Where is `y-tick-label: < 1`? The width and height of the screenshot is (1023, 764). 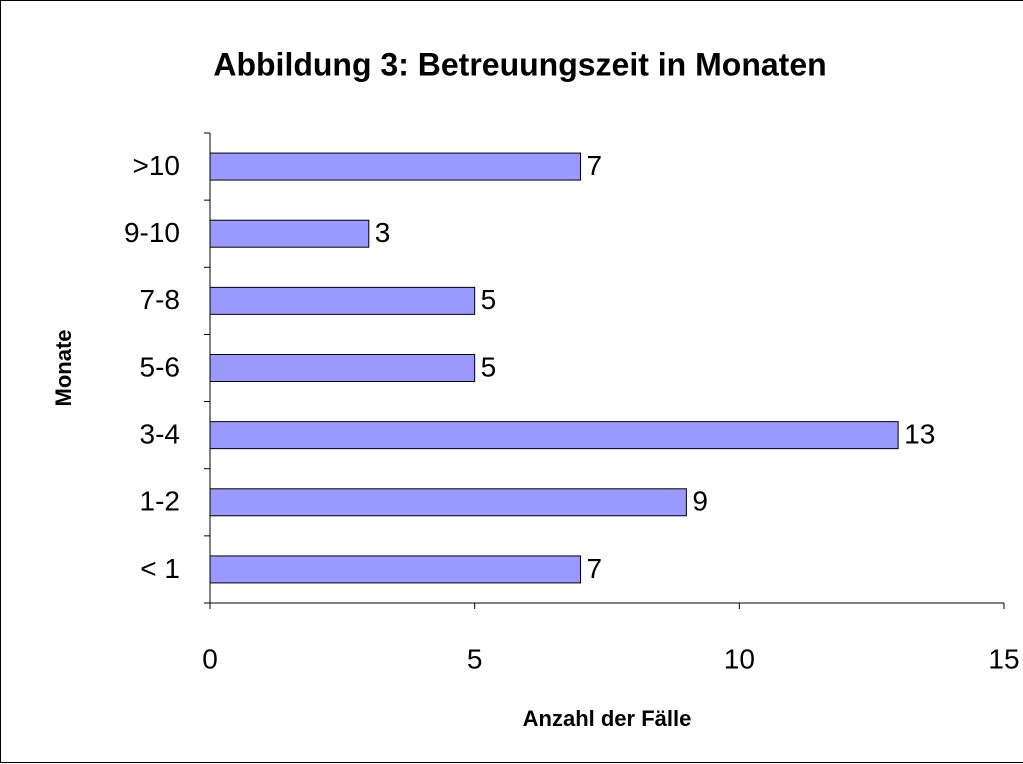
y-tick-label: < 1 is located at coordinates (160, 568).